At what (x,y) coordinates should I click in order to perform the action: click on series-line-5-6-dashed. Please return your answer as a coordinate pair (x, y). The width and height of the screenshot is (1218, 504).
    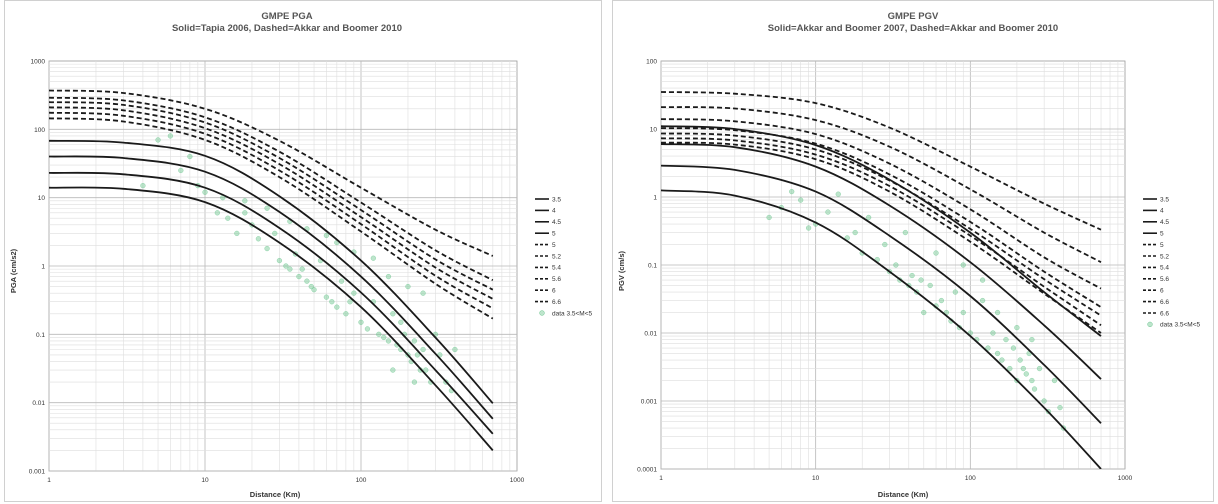
    Looking at the image, I should click on (271, 196).